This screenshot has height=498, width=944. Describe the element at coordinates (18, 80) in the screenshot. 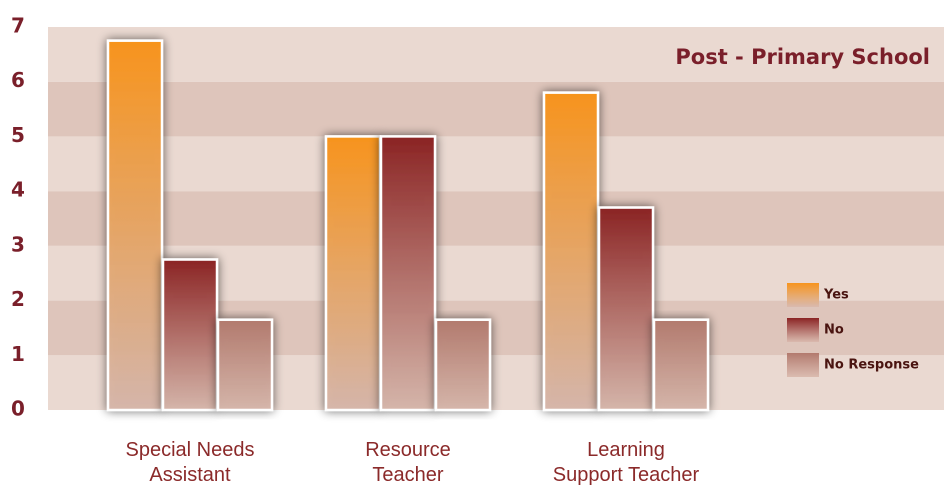

I see `y-tick-label: 6` at that location.